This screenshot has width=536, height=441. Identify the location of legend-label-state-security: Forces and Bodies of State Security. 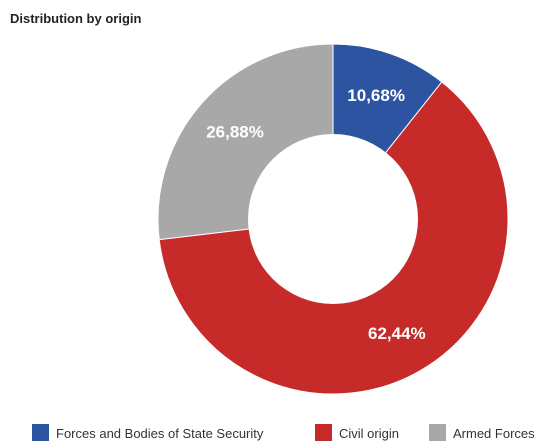
(160, 433).